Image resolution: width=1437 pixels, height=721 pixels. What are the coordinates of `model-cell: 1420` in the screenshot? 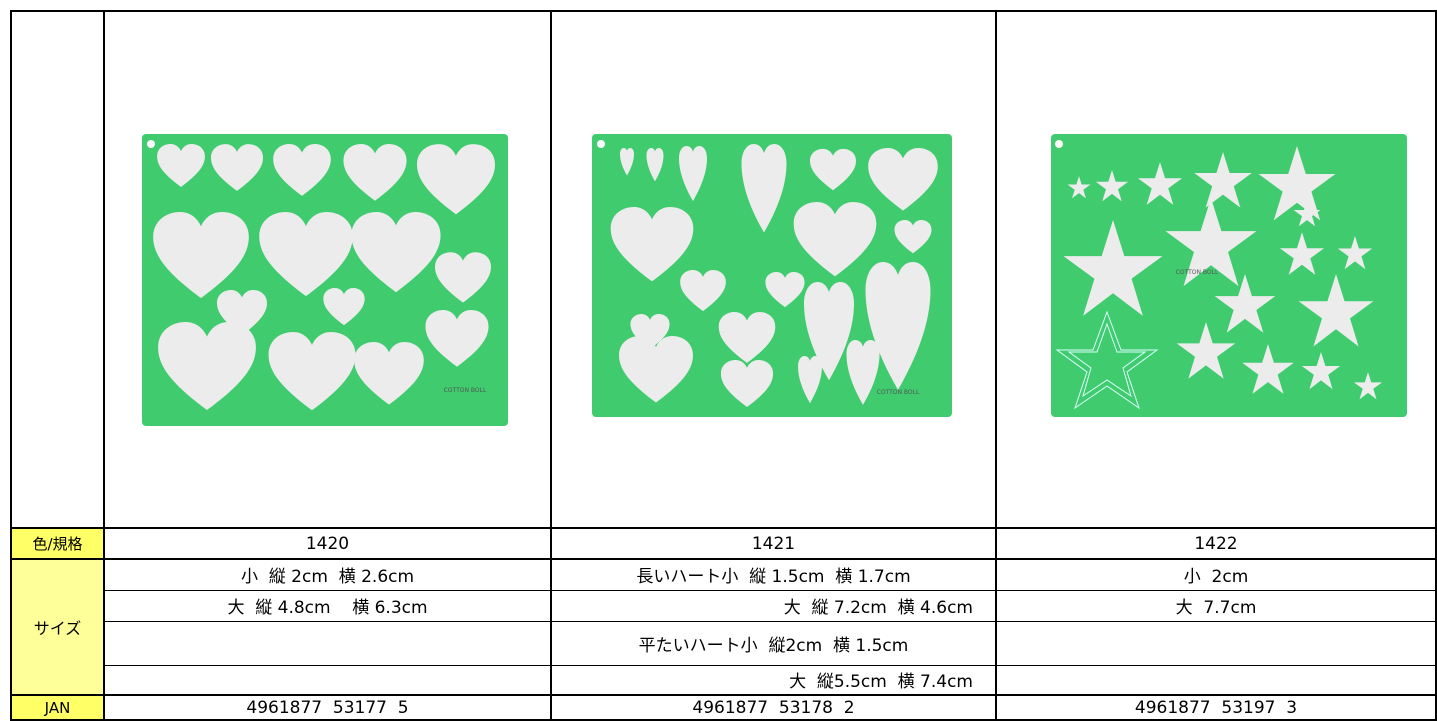 It's located at (327, 543).